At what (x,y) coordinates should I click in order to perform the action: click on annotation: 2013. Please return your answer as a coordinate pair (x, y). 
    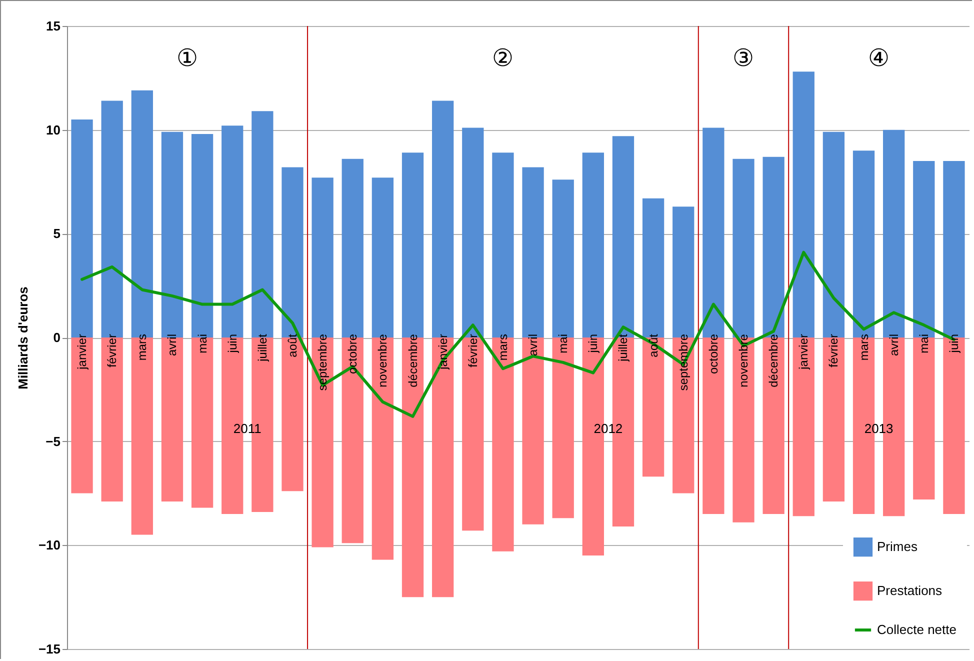
    Looking at the image, I should click on (879, 428).